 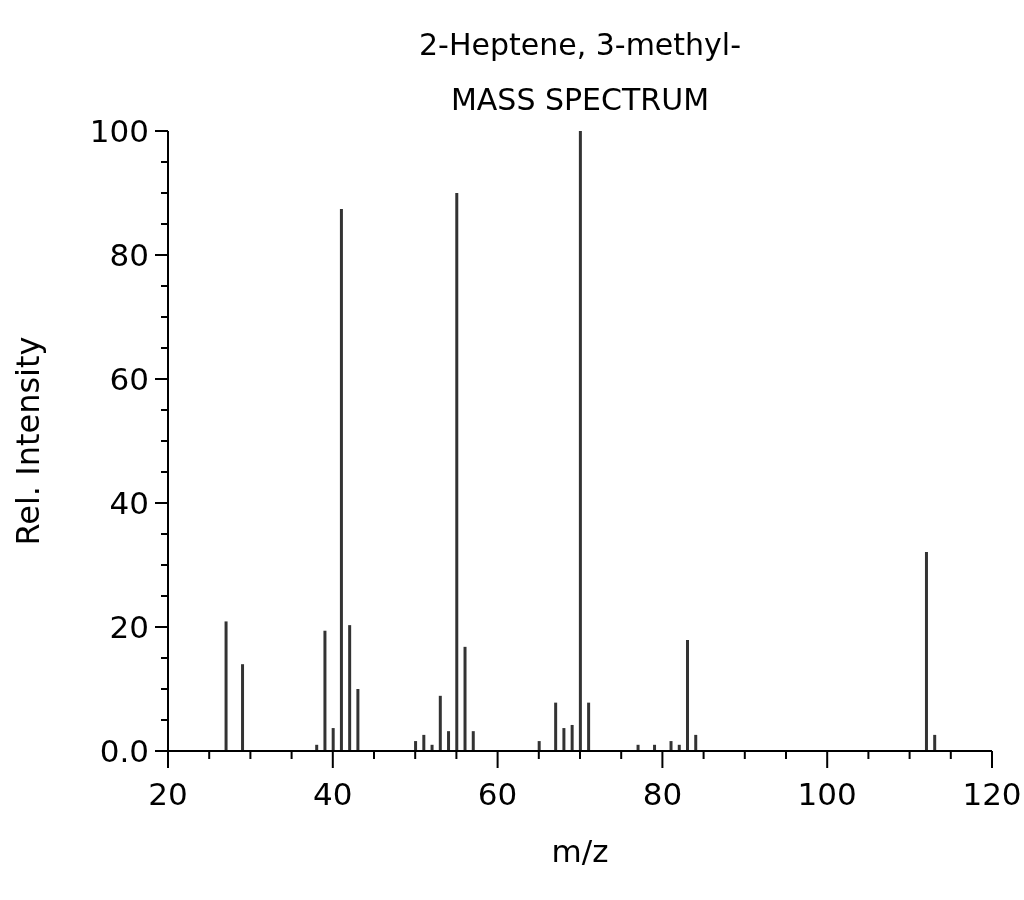 I want to click on y-tick-label: 60, so click(x=129, y=379).